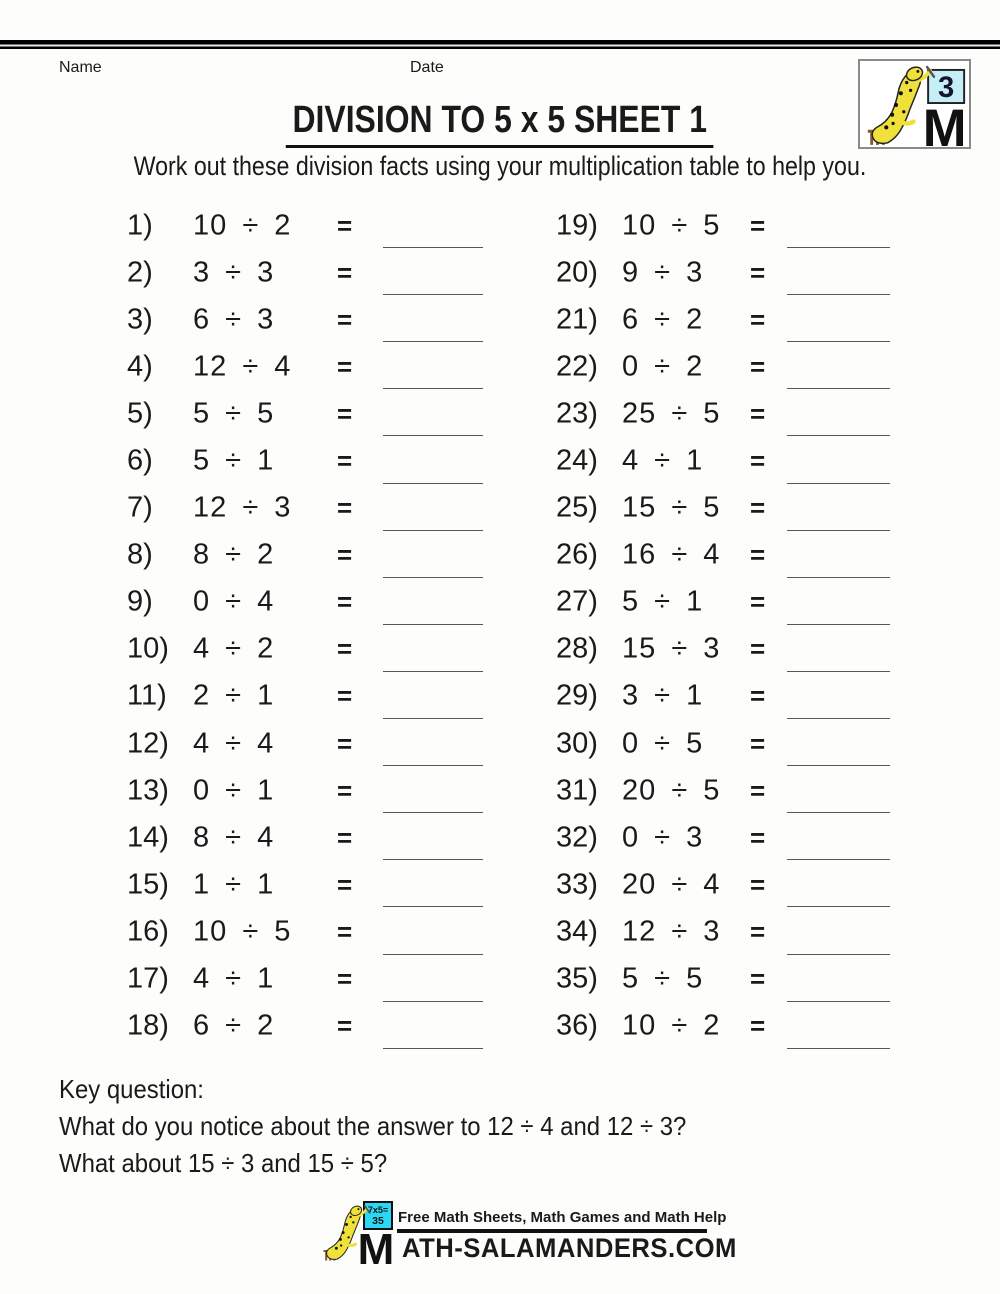  Describe the element at coordinates (376, 1245) in the screenshot. I see `logo-m-letter: M` at that location.